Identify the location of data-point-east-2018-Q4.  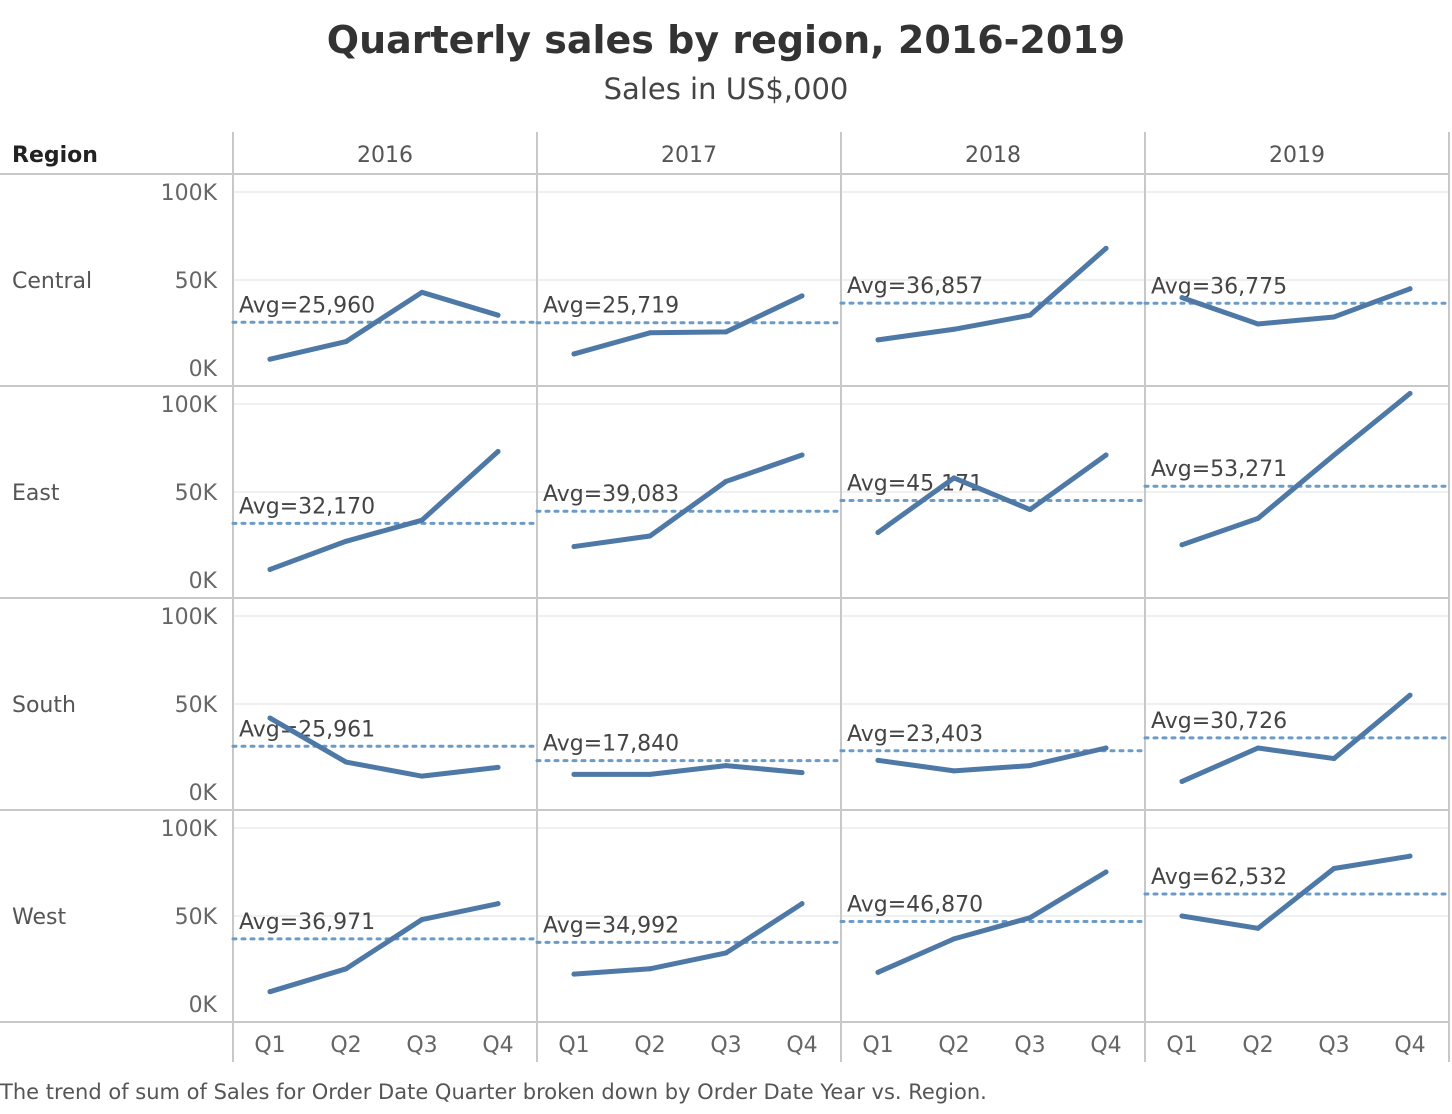
(1106, 455).